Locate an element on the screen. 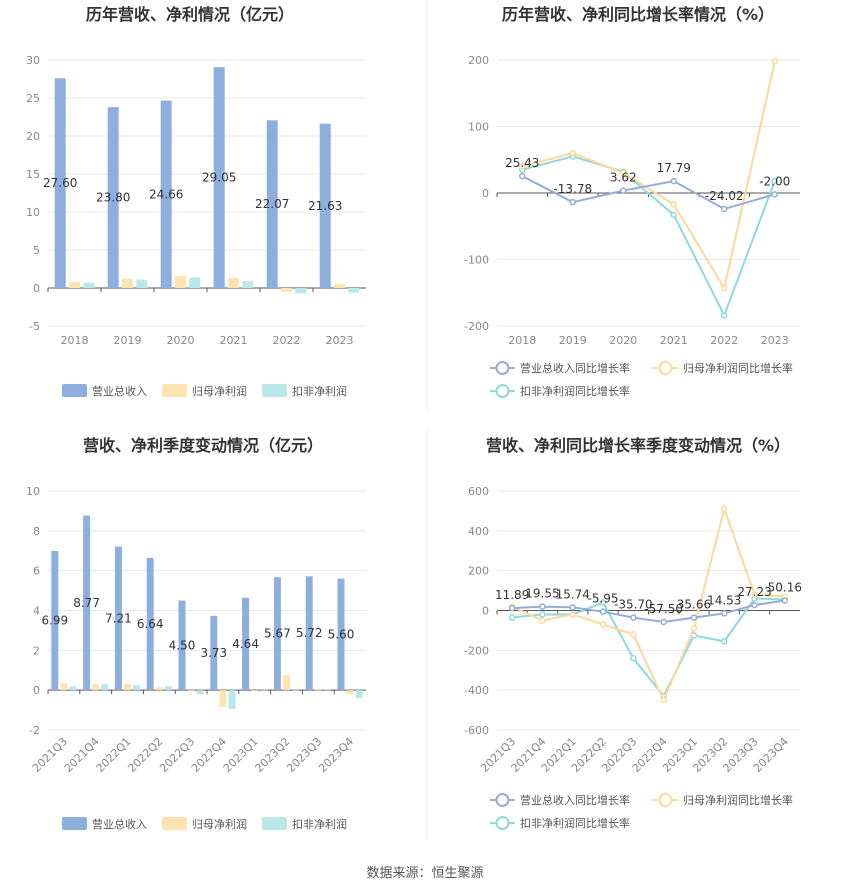  data-label: -35.70 is located at coordinates (633, 605).